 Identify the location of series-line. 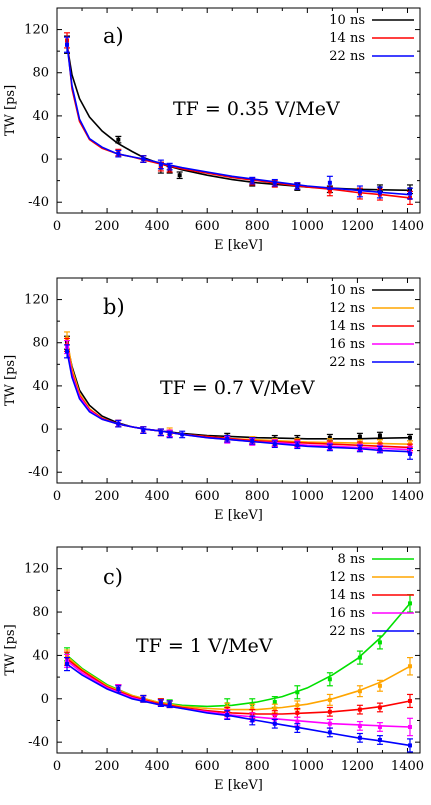
(238, 686).